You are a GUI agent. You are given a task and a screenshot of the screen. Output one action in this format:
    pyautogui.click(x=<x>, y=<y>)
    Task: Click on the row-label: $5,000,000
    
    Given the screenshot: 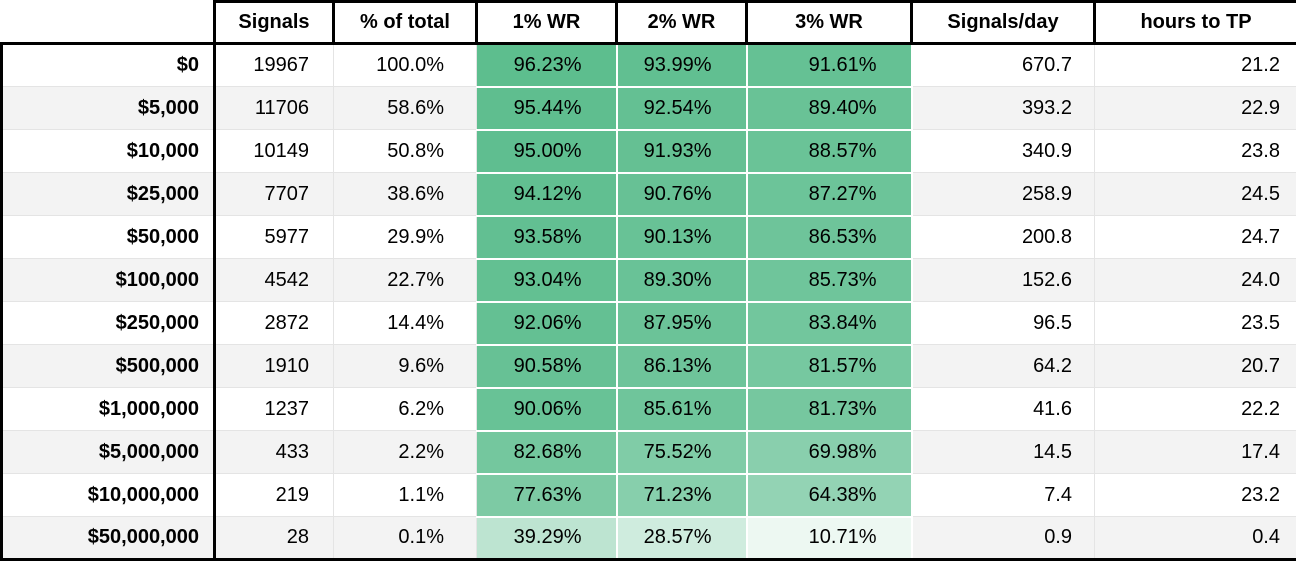 What is the action you would take?
    pyautogui.click(x=108, y=452)
    